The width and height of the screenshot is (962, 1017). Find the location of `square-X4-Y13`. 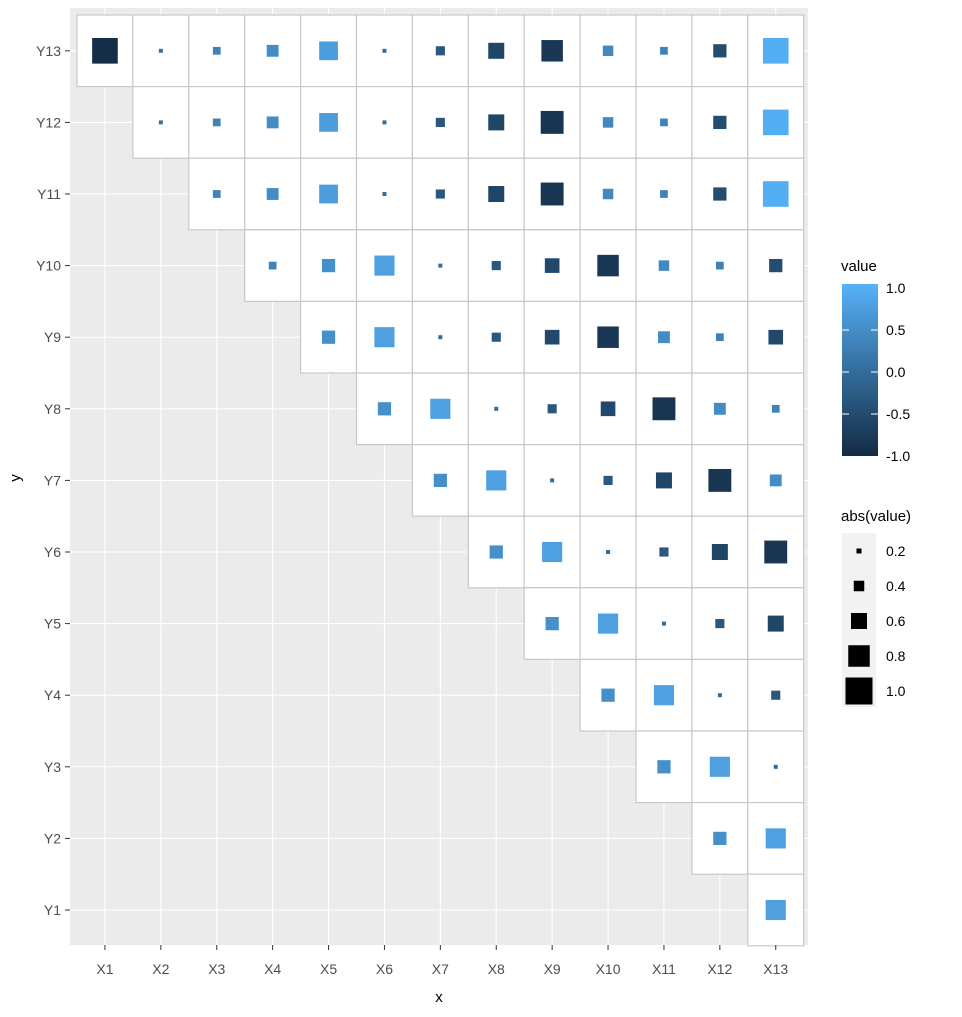

square-X4-Y13 is located at coordinates (272, 50).